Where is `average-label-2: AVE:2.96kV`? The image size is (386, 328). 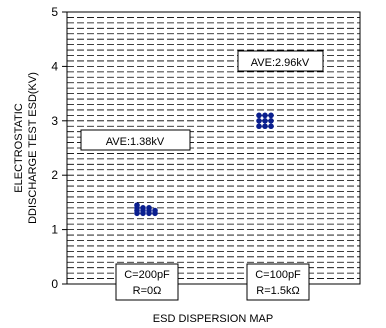
average-label-2: AVE:2.96kV is located at coordinates (280, 63).